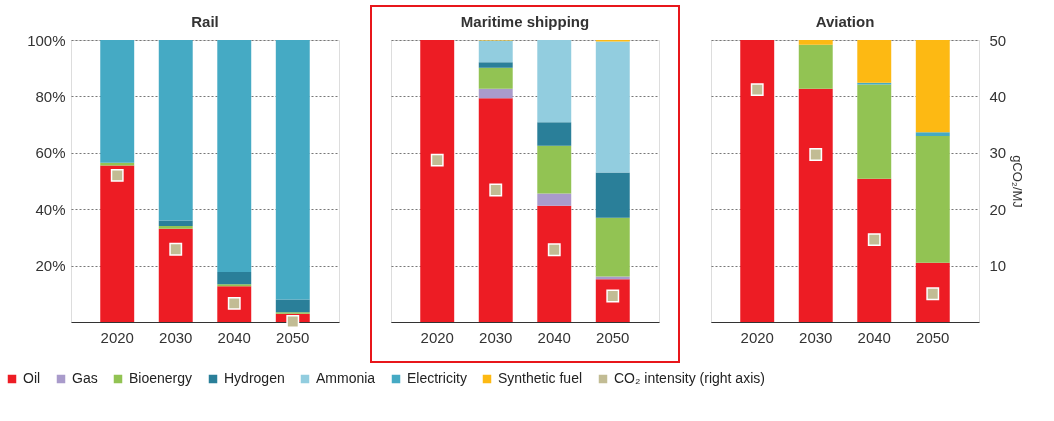 This screenshot has height=421, width=1054. What do you see at coordinates (50, 153) in the screenshot?
I see `y-tick-label: 60%` at bounding box center [50, 153].